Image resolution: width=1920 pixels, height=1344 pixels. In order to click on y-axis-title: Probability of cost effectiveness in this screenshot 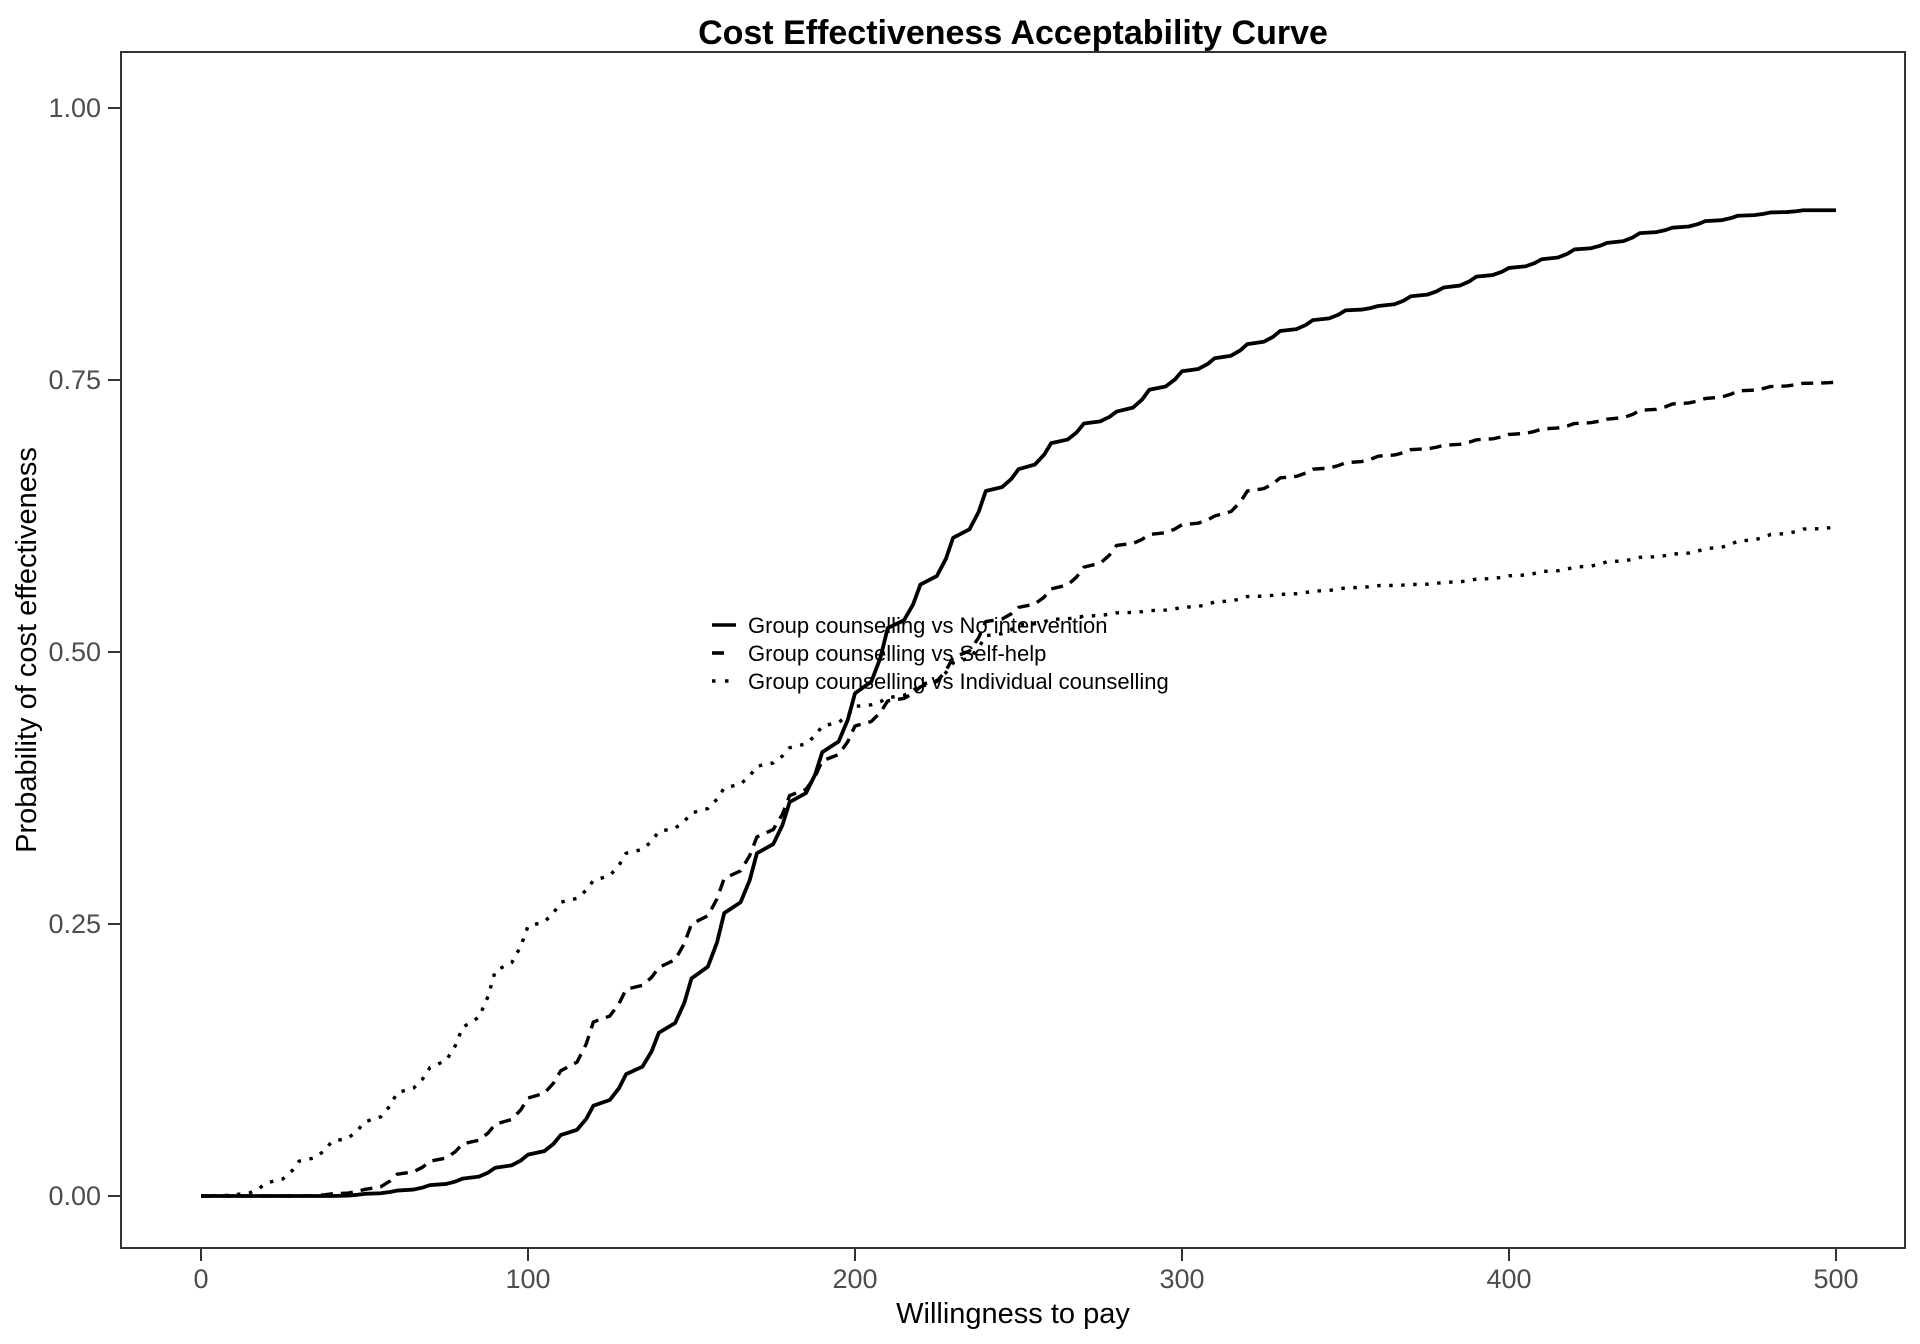, I will do `click(27, 650)`.